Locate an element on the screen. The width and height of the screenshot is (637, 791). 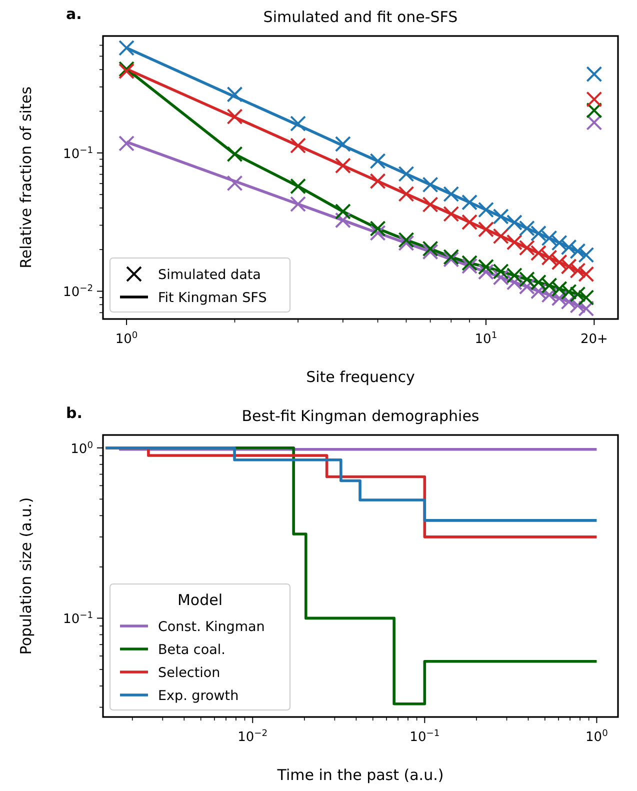
x-tick-label: 10$^{−1}$ is located at coordinates (425, 737).